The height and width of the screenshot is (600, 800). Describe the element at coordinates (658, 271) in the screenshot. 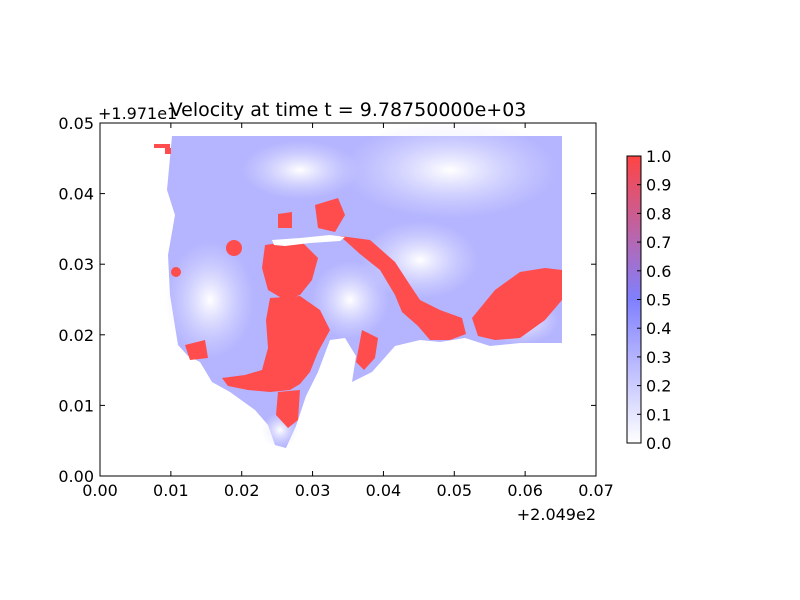

I see `colorbar-tick-label: 0.6` at that location.